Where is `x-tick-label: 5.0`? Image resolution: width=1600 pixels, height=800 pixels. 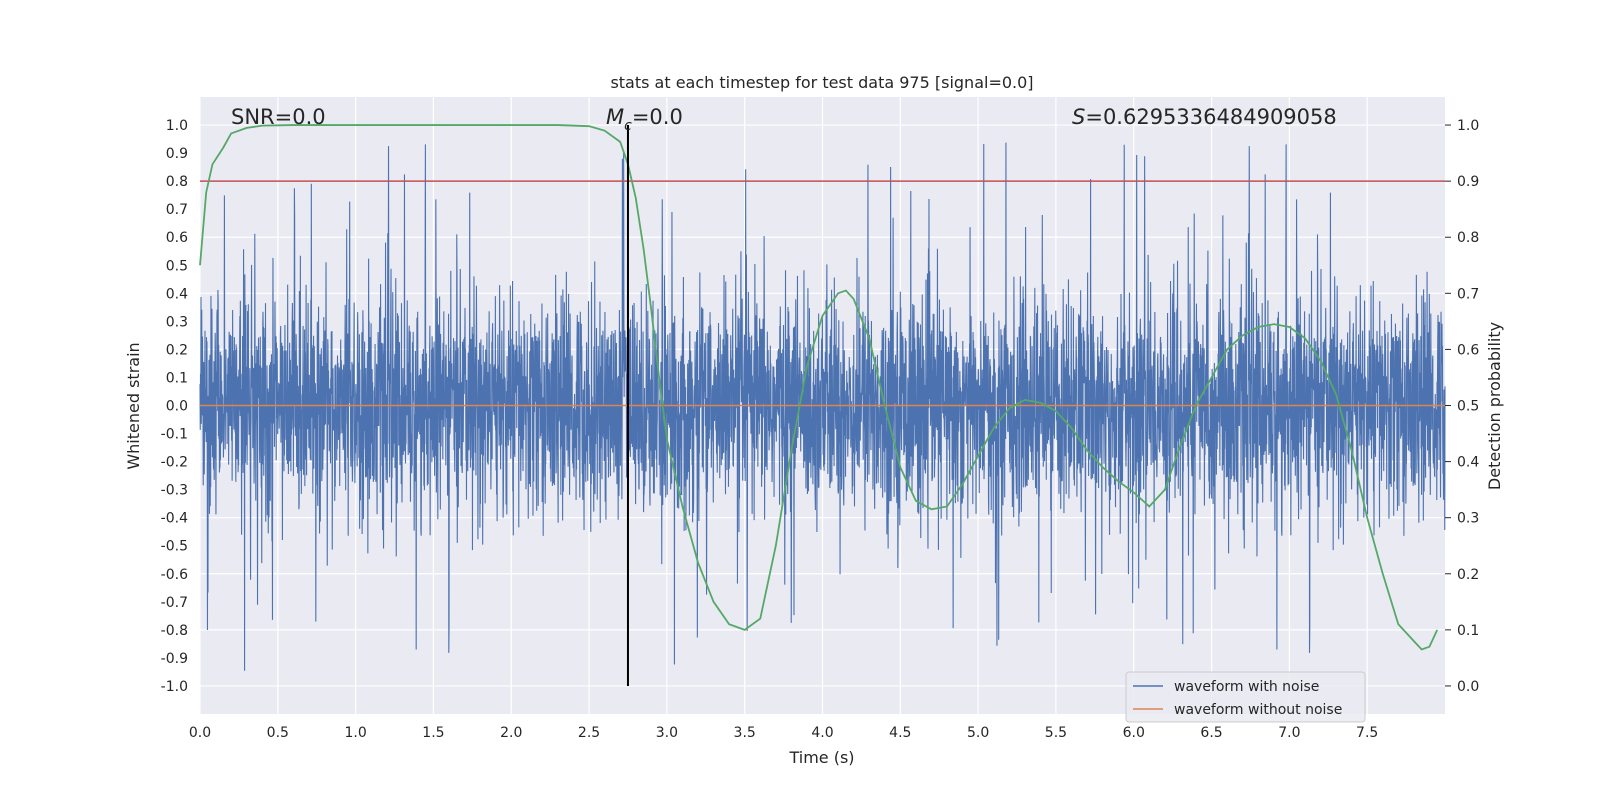 x-tick-label: 5.0 is located at coordinates (978, 733).